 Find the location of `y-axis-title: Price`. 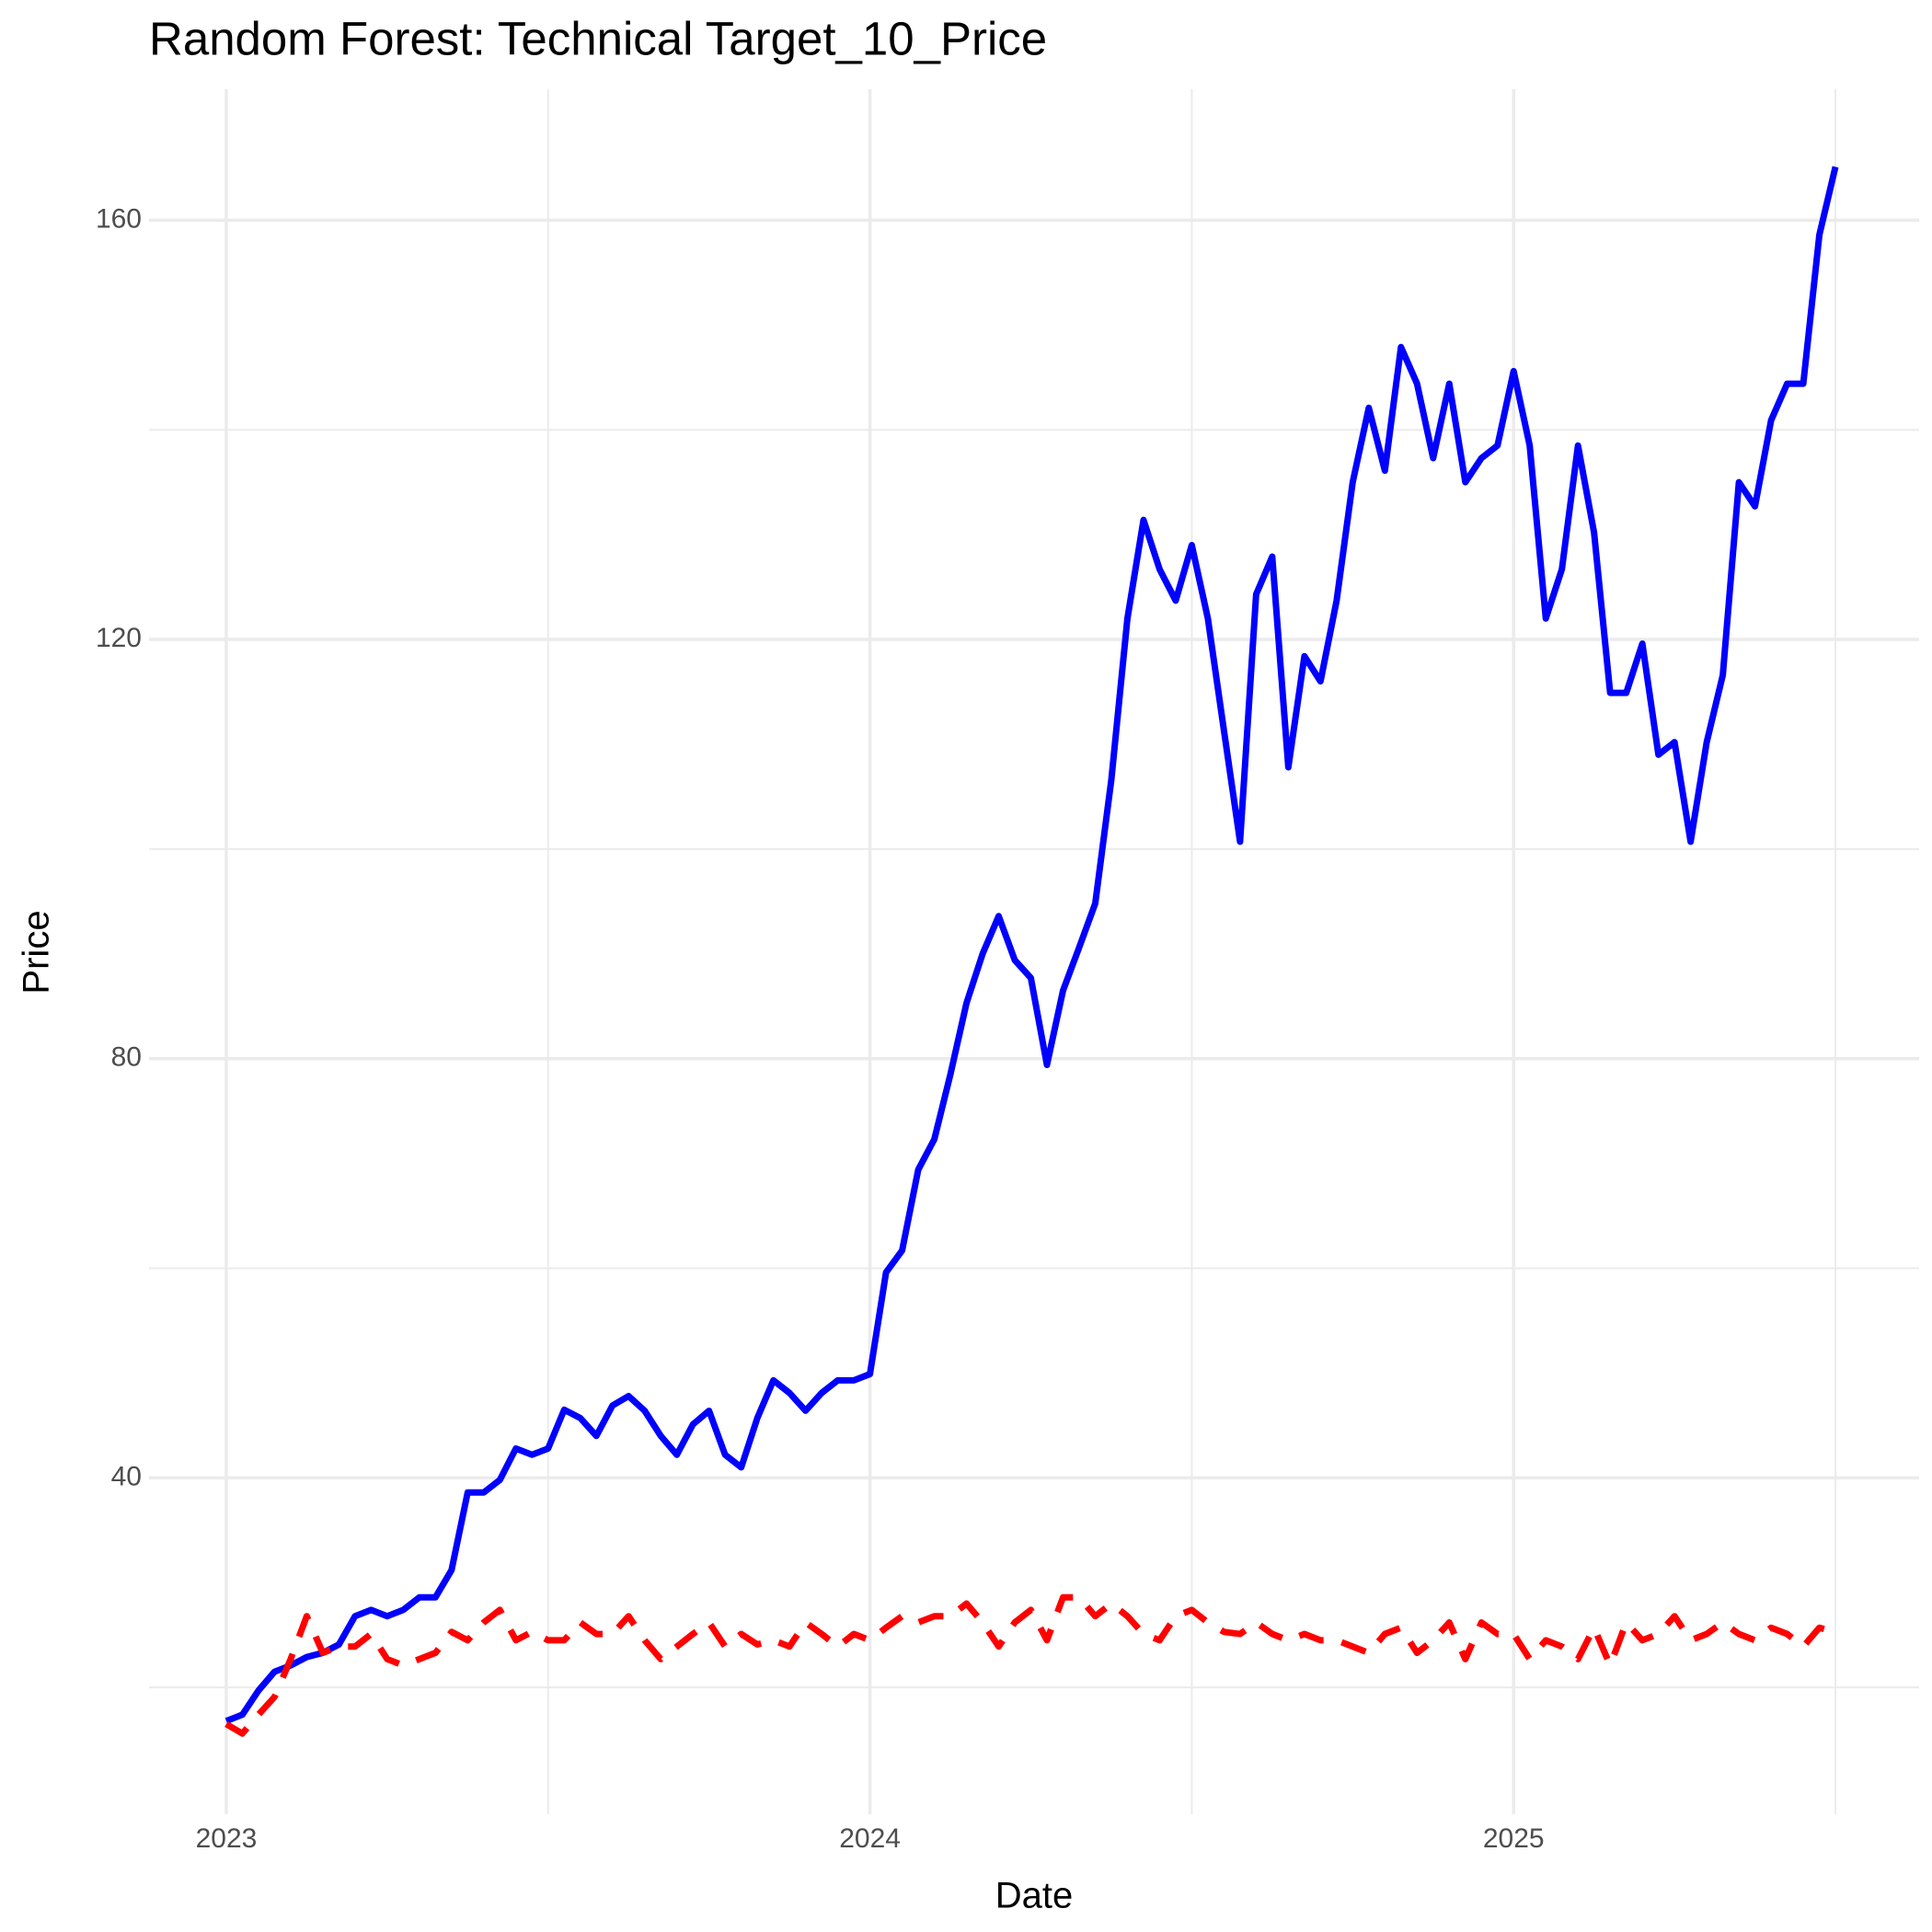

y-axis-title: Price is located at coordinates (37, 952).